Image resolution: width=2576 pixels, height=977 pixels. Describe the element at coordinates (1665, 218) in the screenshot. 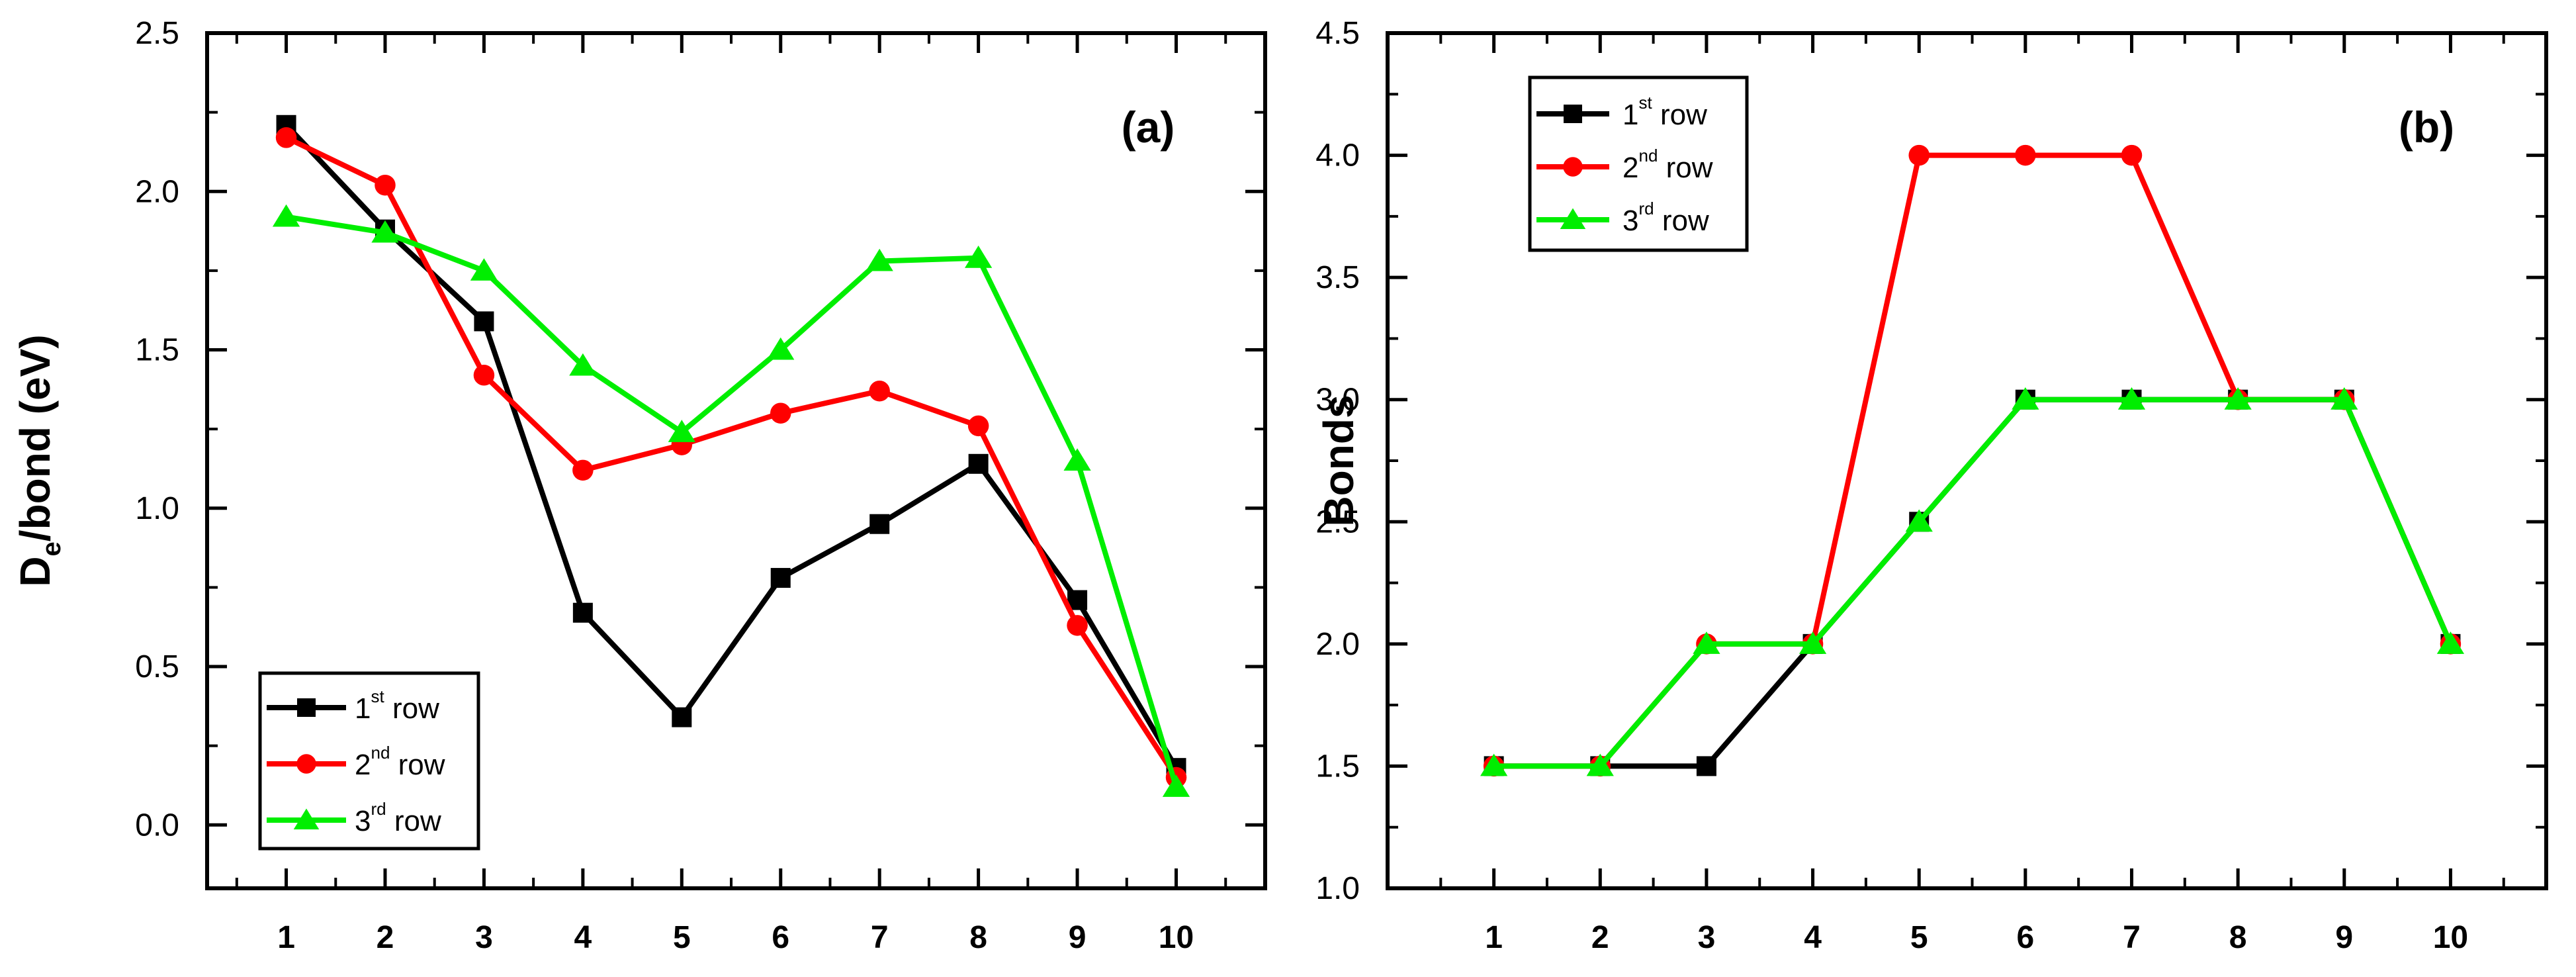

I see `legend-label: 3rd row` at that location.